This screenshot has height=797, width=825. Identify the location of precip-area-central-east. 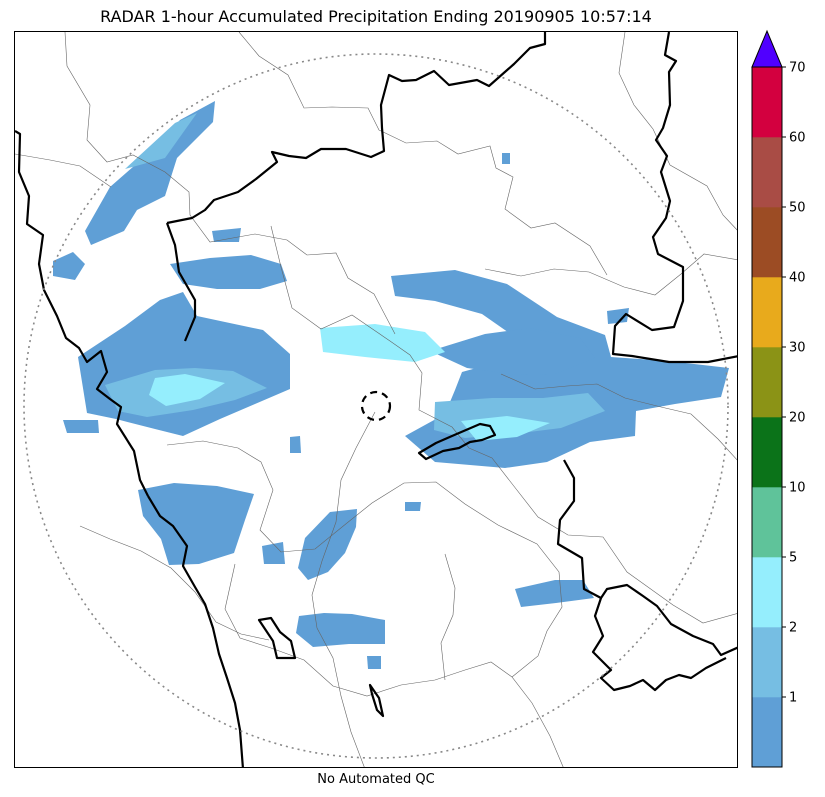
(512, 351).